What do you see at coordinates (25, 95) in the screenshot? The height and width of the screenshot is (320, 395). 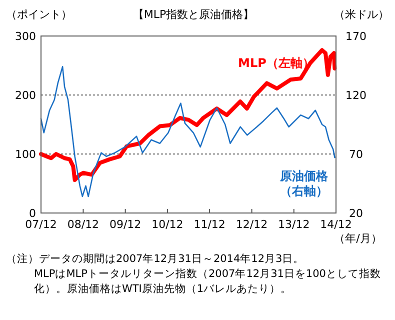 I see `y-tick-label: 200` at bounding box center [25, 95].